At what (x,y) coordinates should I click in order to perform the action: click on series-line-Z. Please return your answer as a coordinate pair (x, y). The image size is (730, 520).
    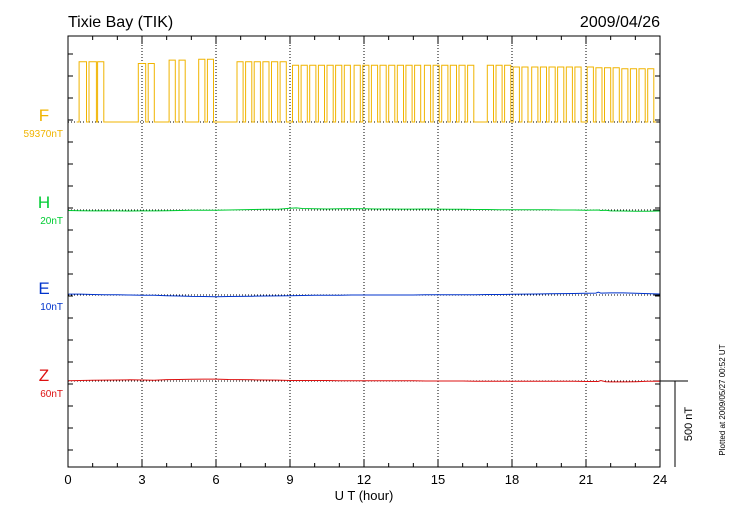
    Looking at the image, I should click on (364, 380).